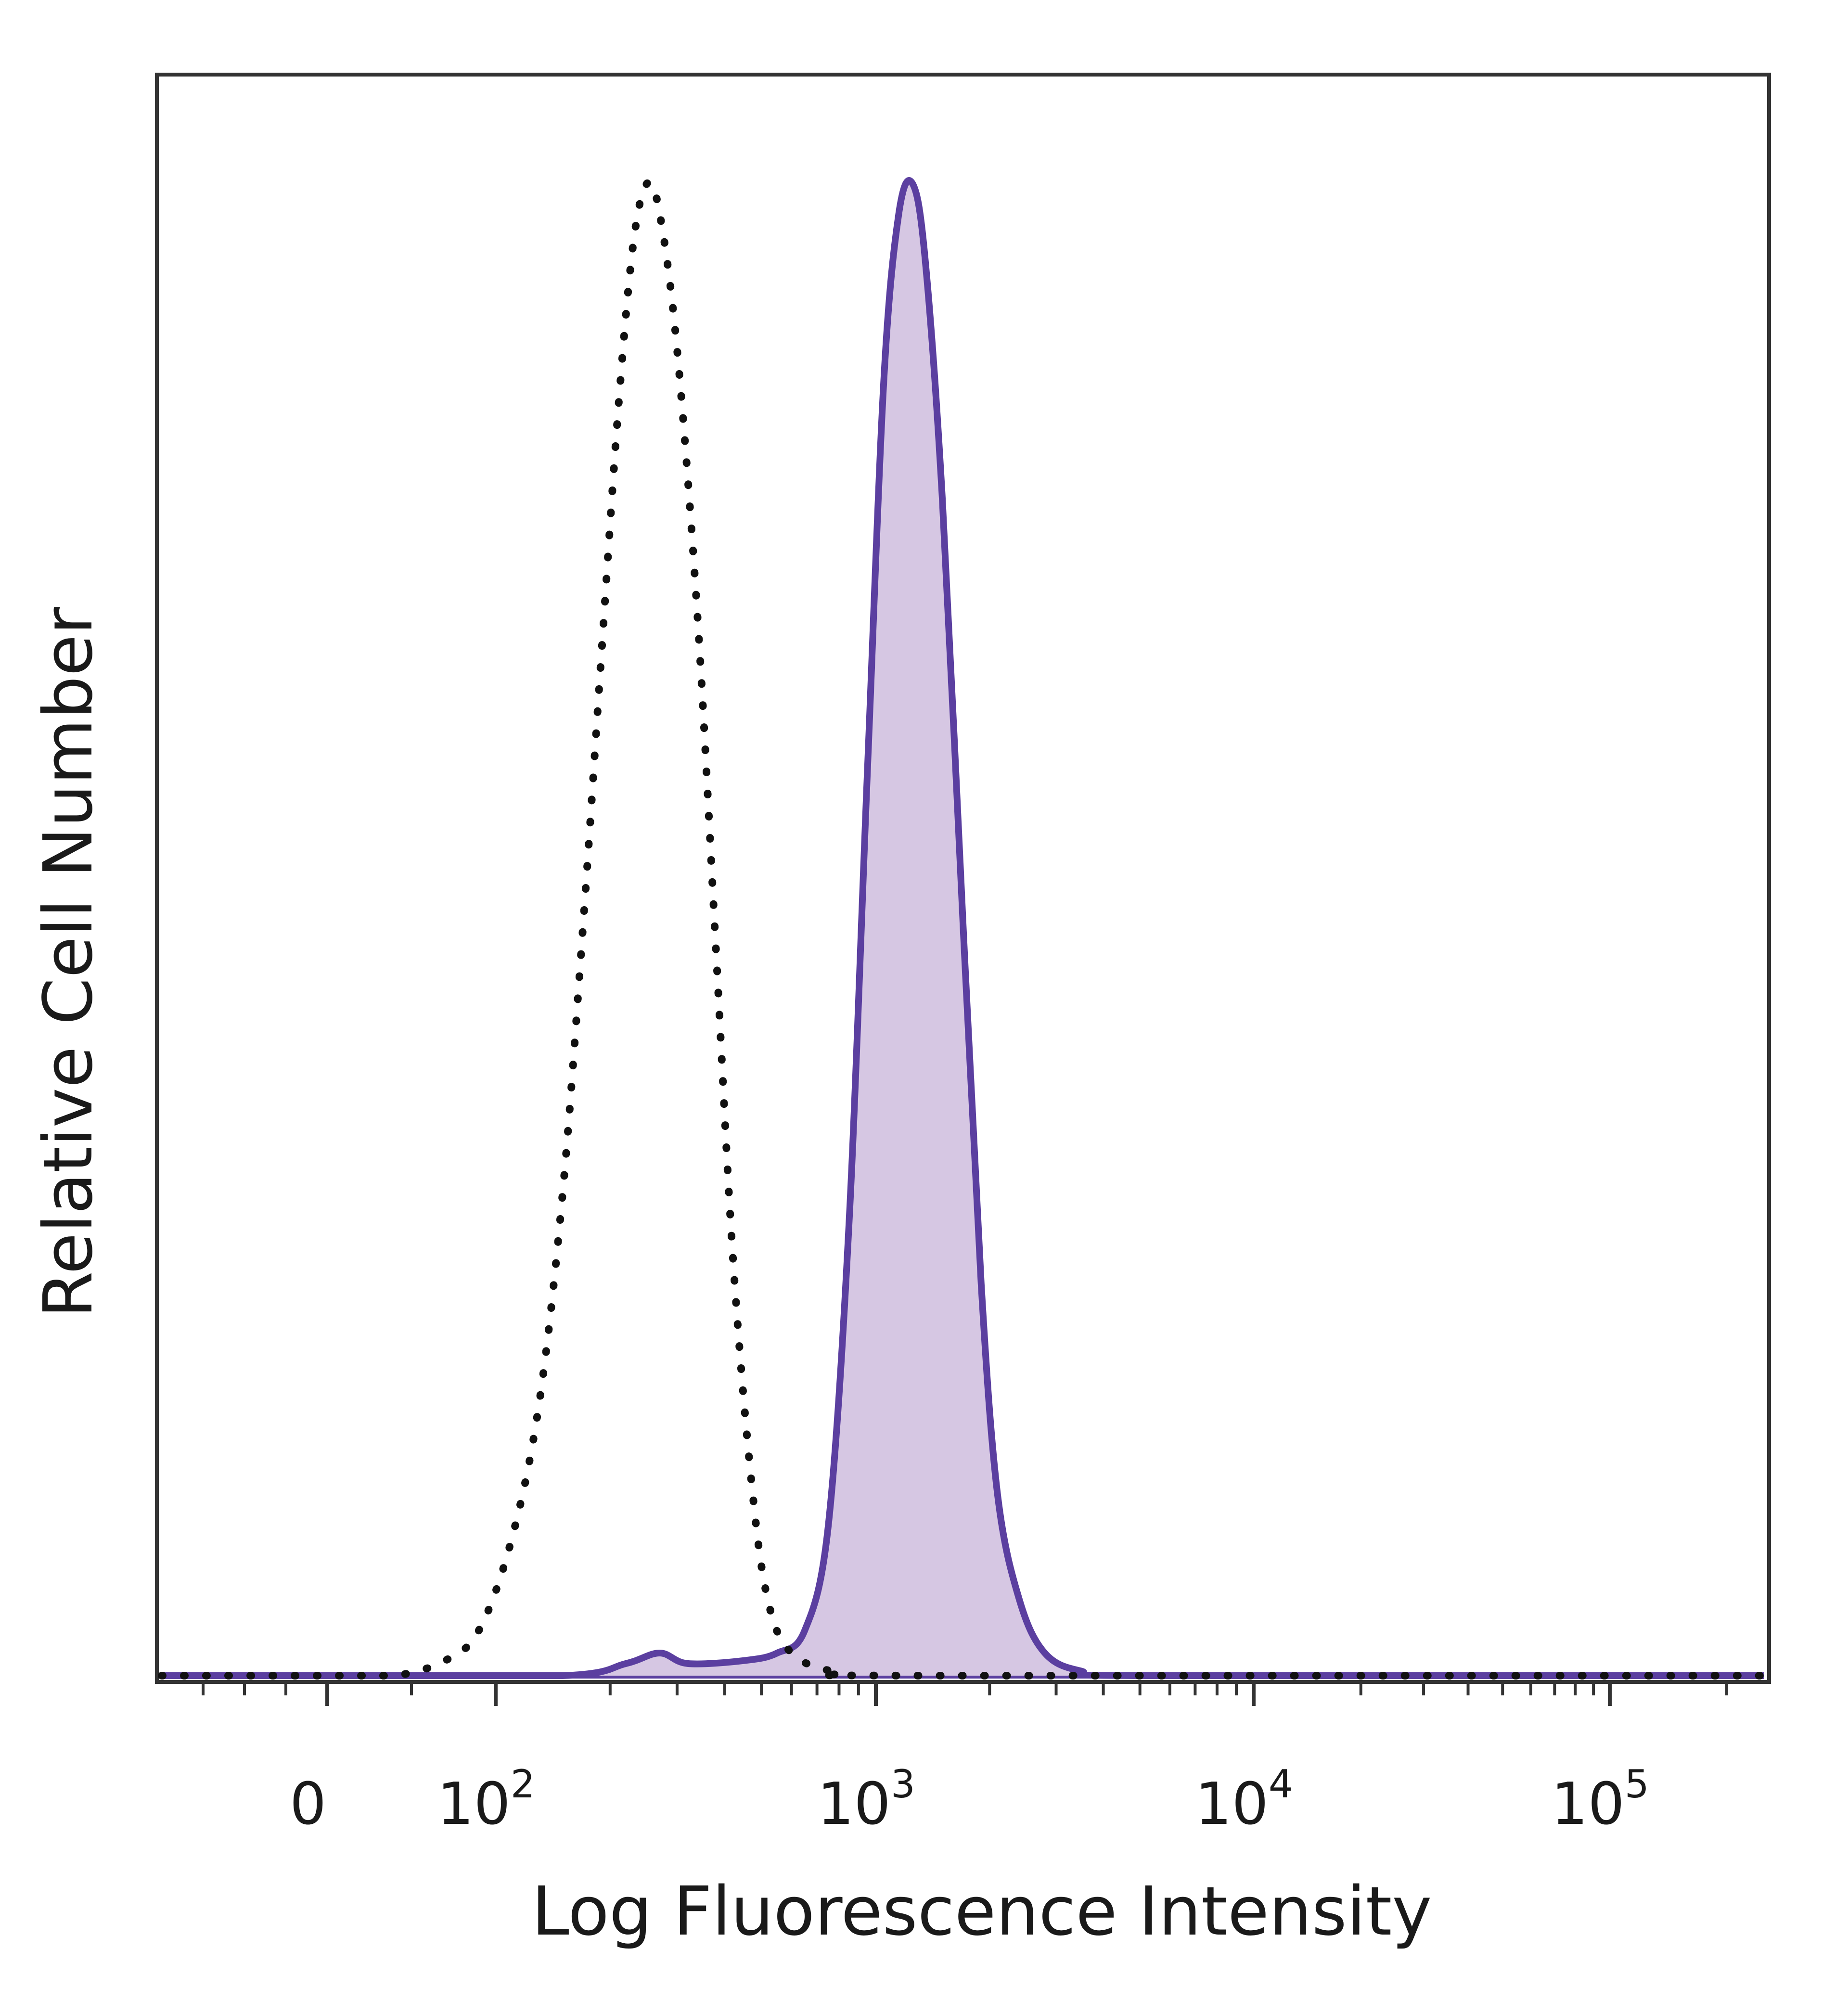  What do you see at coordinates (965, 1694) in the screenshot?
I see `x-axis-ticks` at bounding box center [965, 1694].